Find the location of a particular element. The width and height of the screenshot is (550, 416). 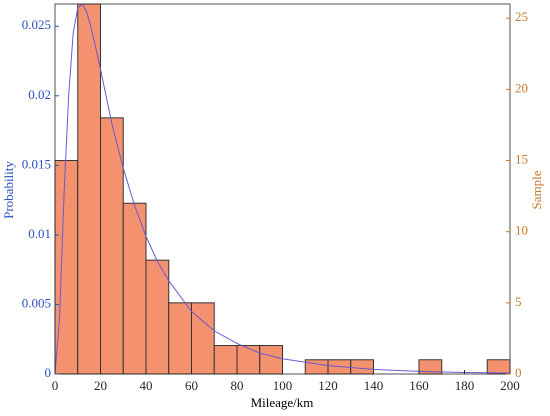

y2-axis-label: Sample is located at coordinates (536, 189).